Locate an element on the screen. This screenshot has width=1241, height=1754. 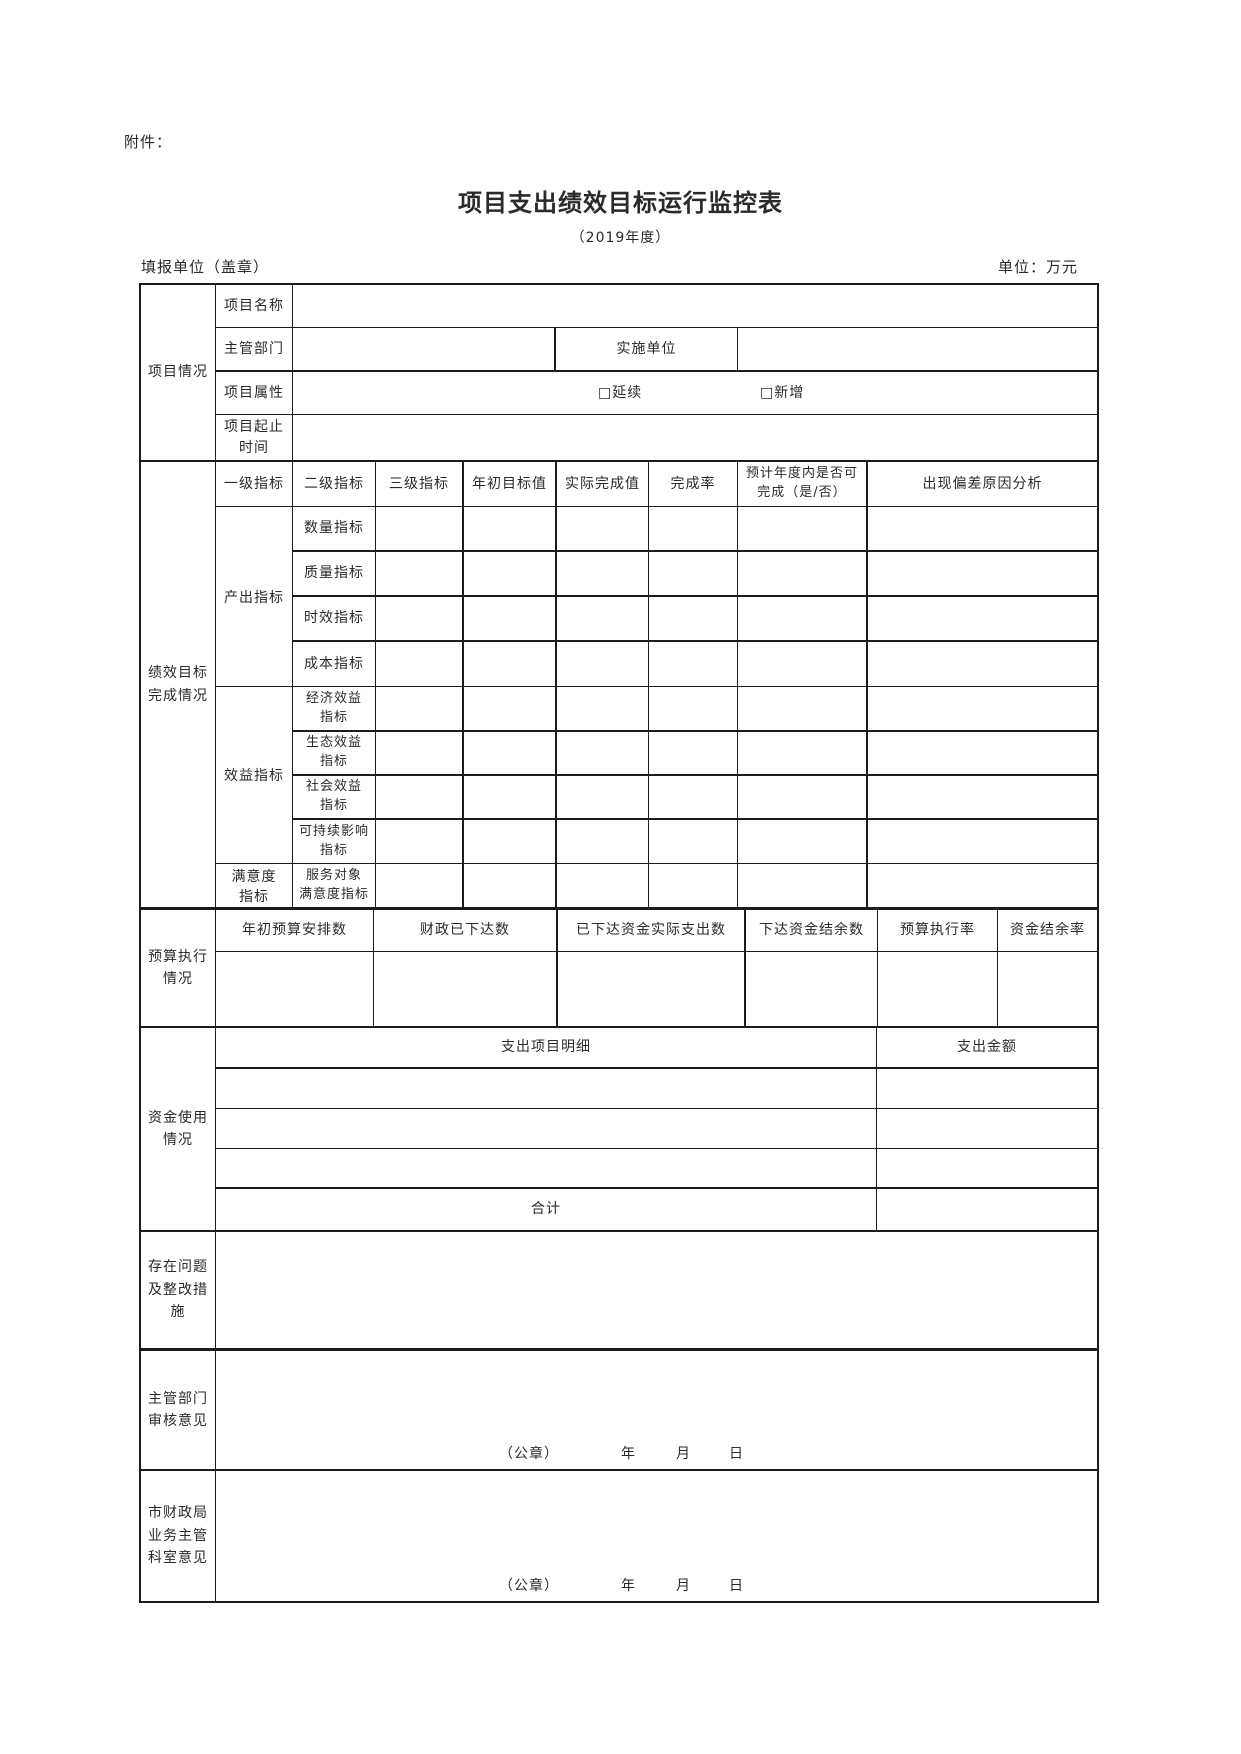
indicator-row-social: 社会效益 指标 is located at coordinates (695, 798).